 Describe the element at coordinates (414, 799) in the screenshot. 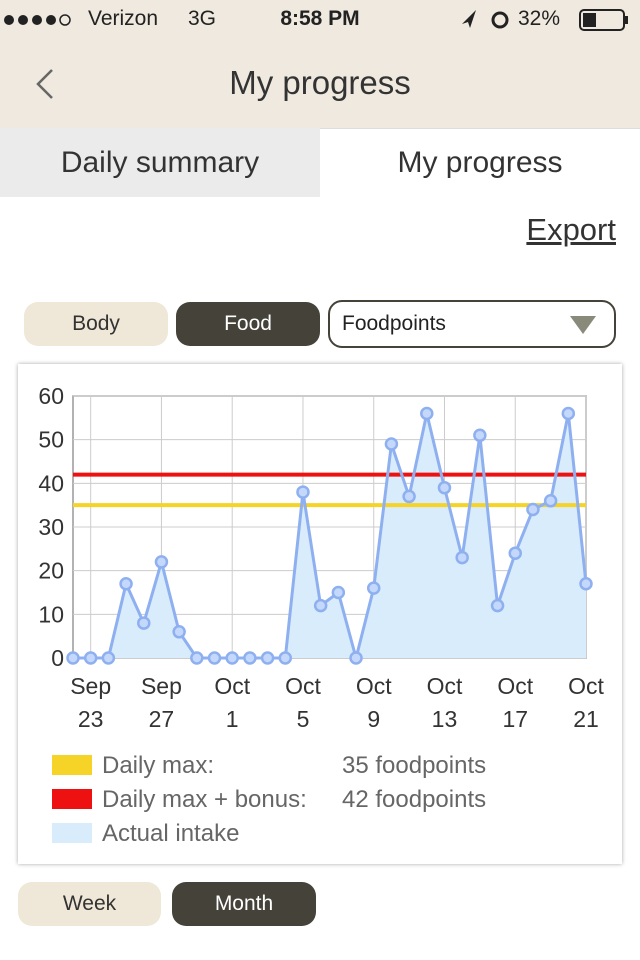

I see `legend-value: 42 foodpoints` at that location.